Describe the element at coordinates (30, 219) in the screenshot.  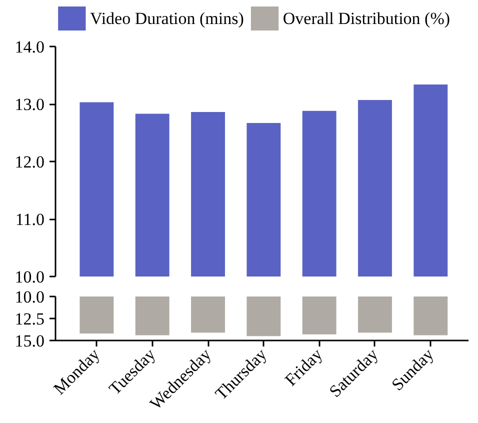
I see `y-tick-label: 11.0` at that location.